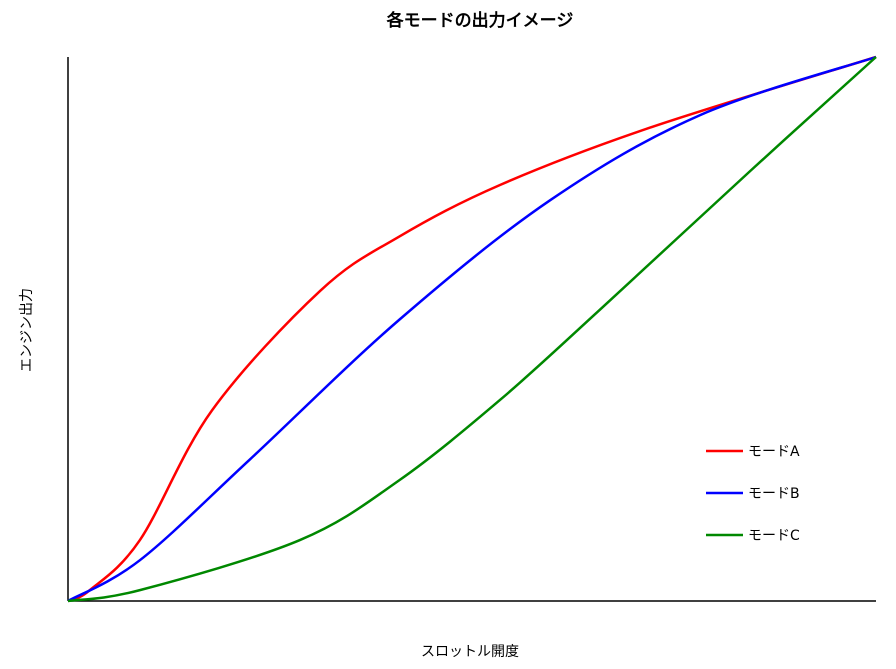 The image size is (896, 669). What do you see at coordinates (774, 536) in the screenshot?
I see `legend-label-2: モードC` at bounding box center [774, 536].